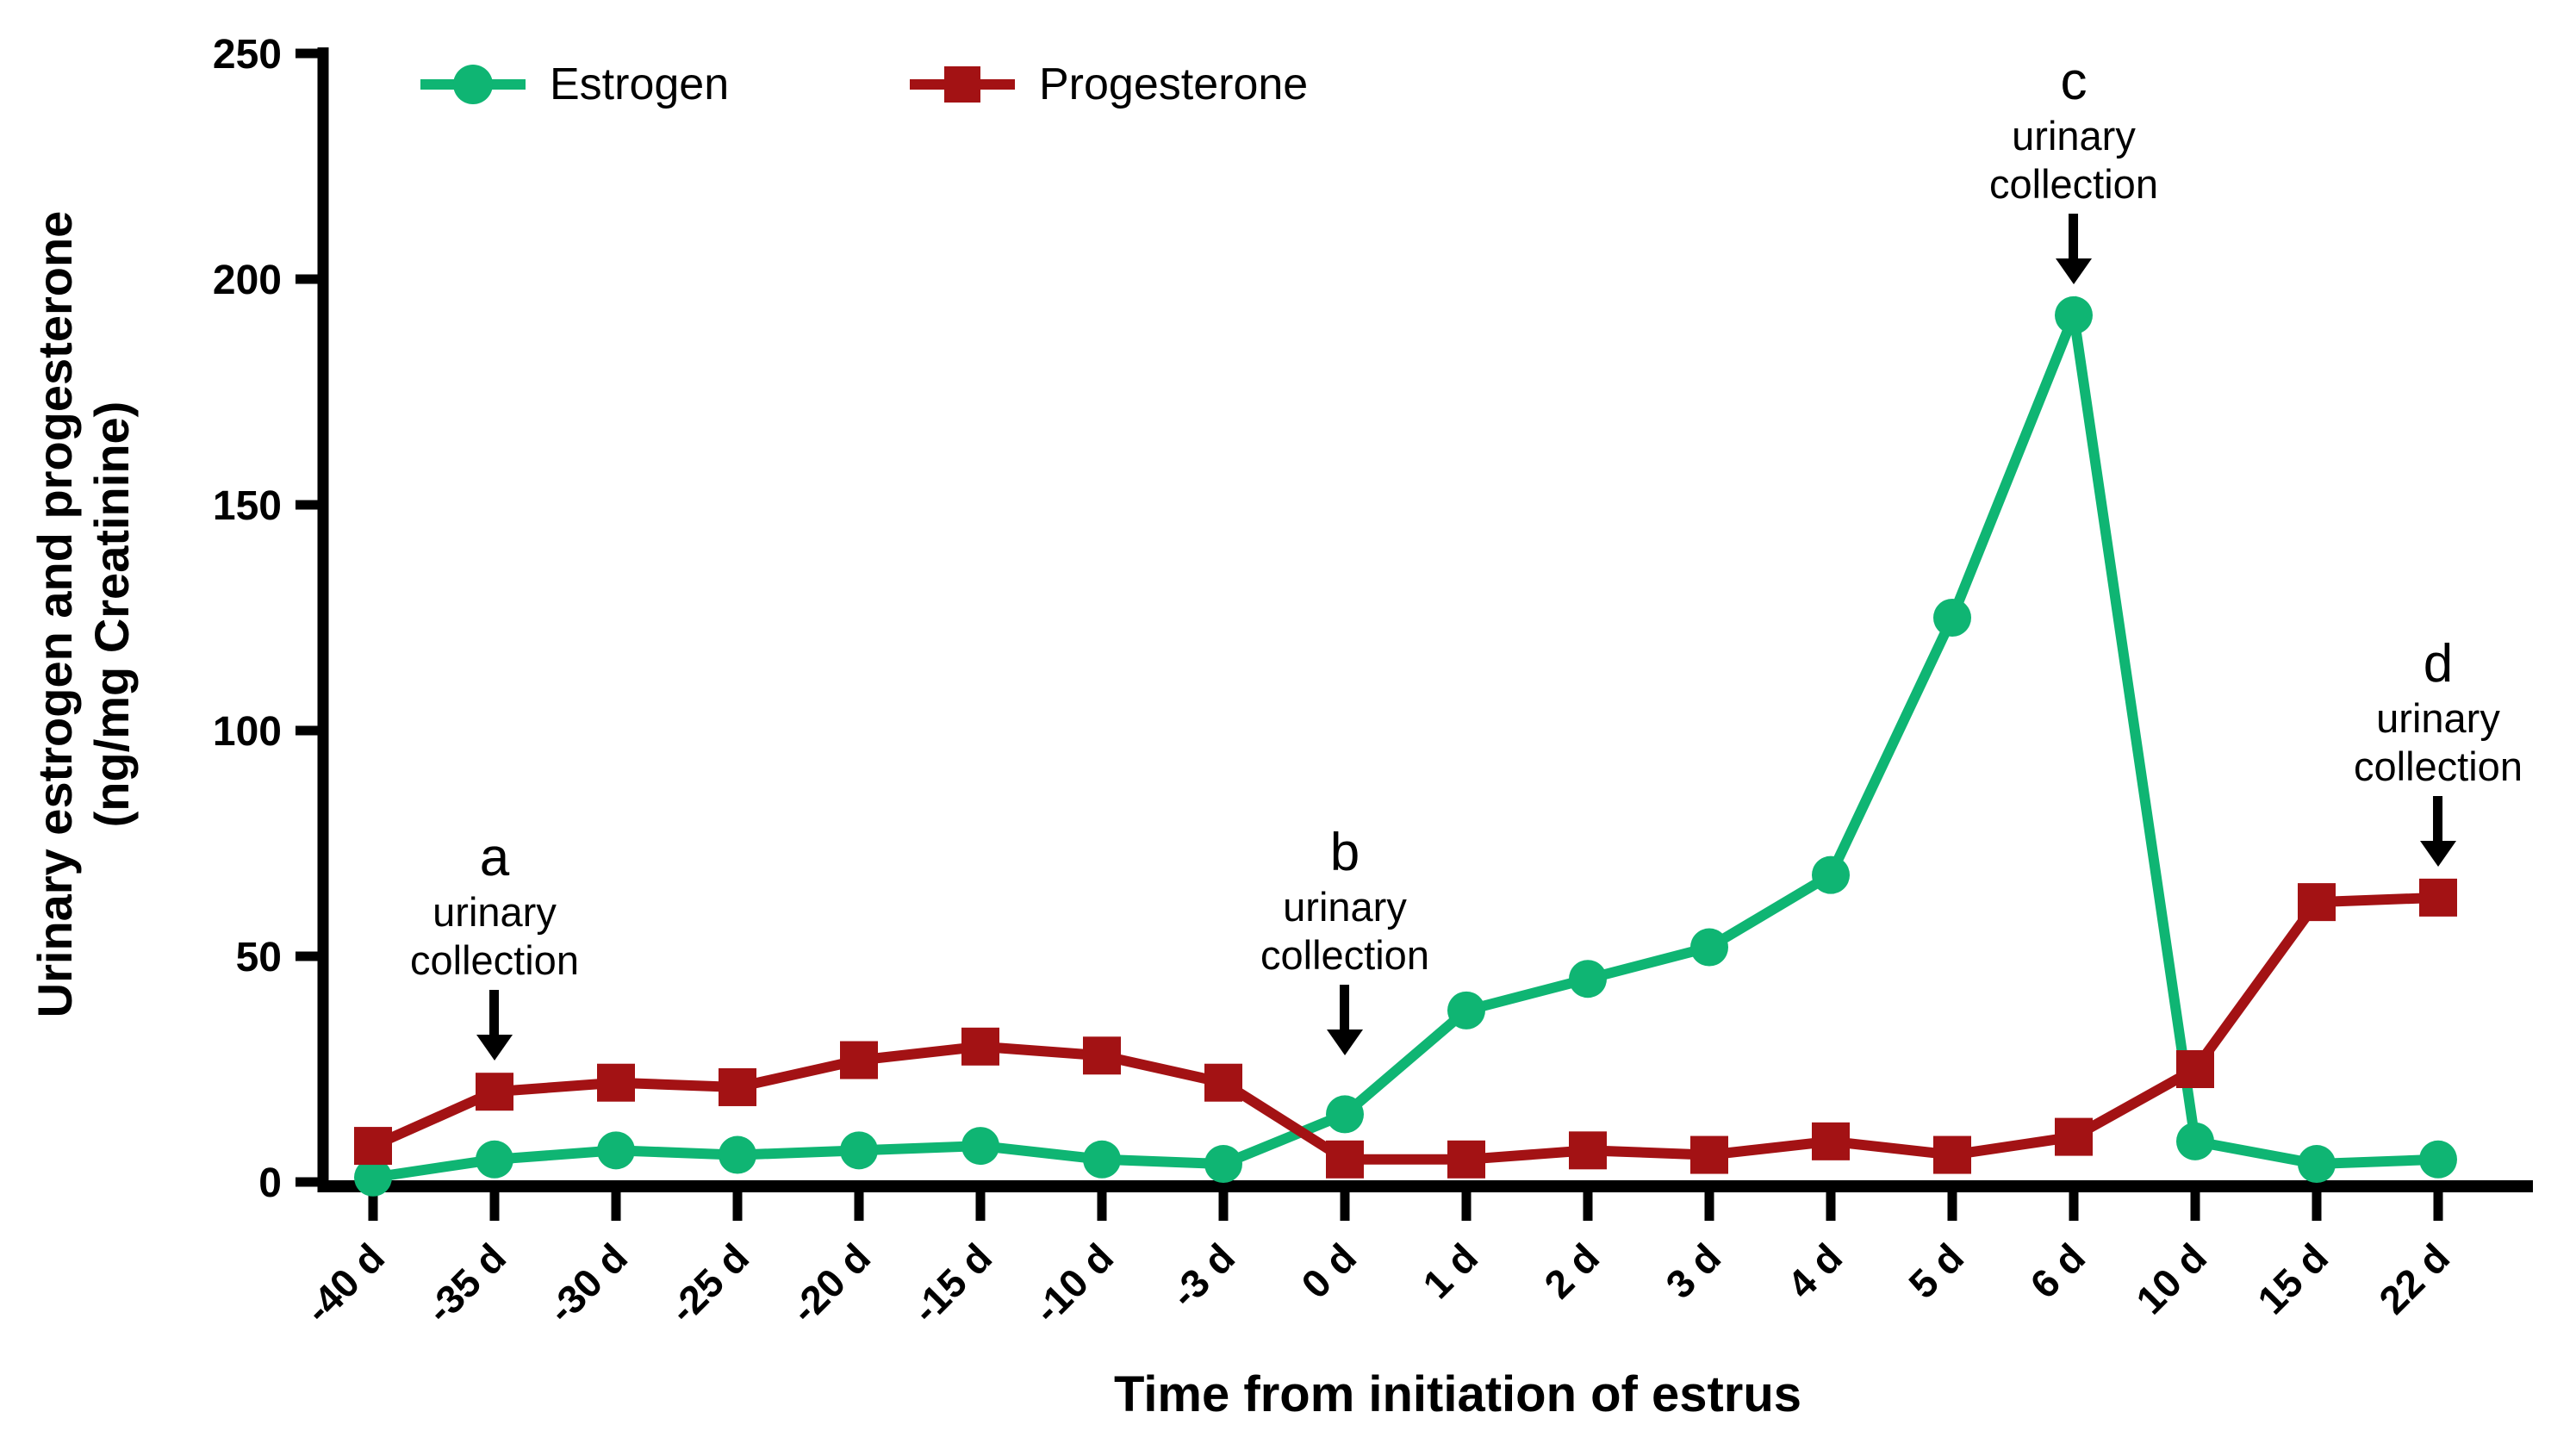  What do you see at coordinates (1345, 853) in the screenshot?
I see `annotation-letter: b` at bounding box center [1345, 853].